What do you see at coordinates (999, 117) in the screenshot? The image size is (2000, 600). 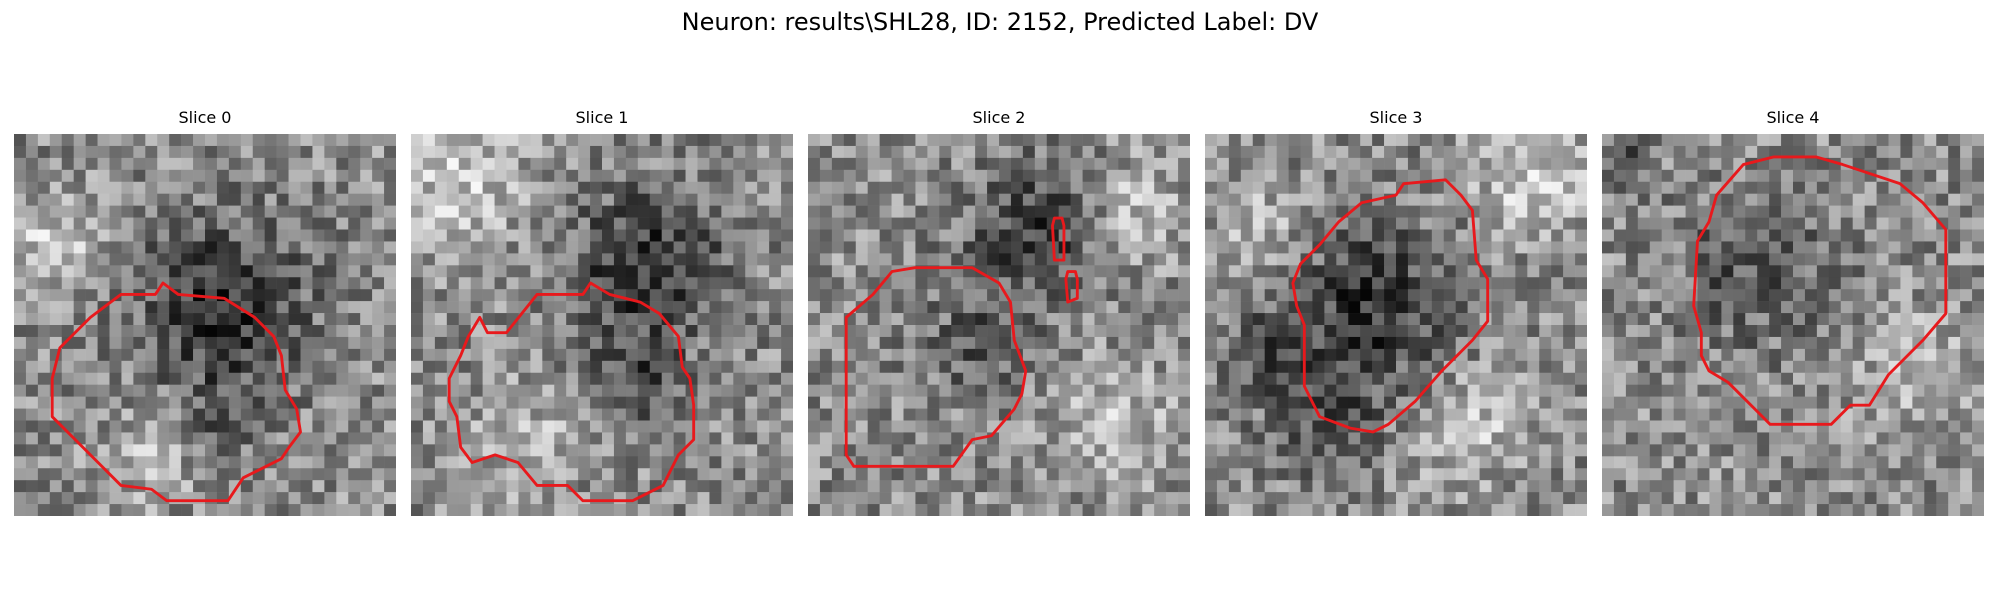 I see `slice-title: Slice 2` at bounding box center [999, 117].